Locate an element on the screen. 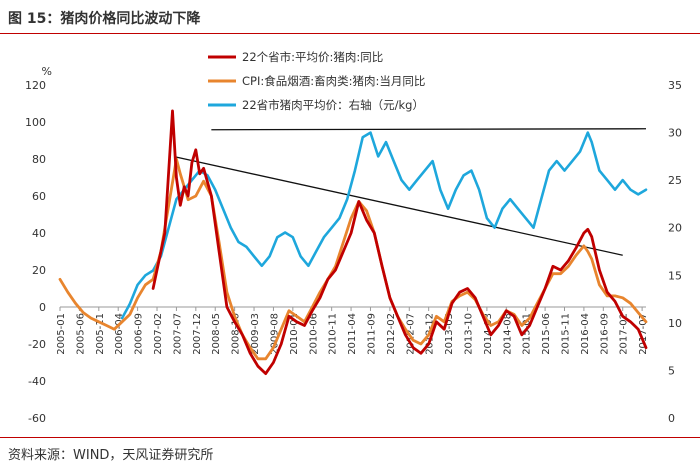 Image resolution: width=700 pixels, height=467 pixels. left-tick-label: 80 is located at coordinates (39, 159).